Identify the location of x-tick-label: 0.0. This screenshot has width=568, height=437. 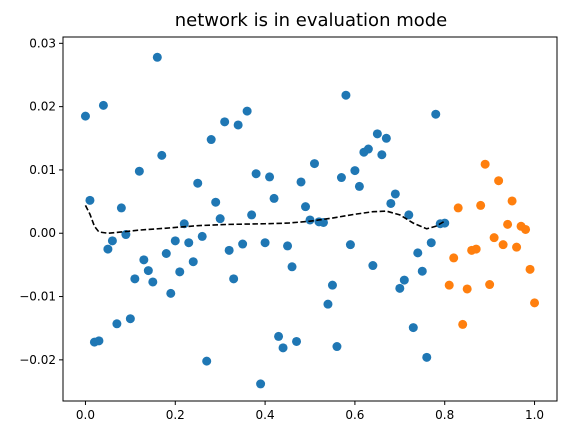
(85, 415).